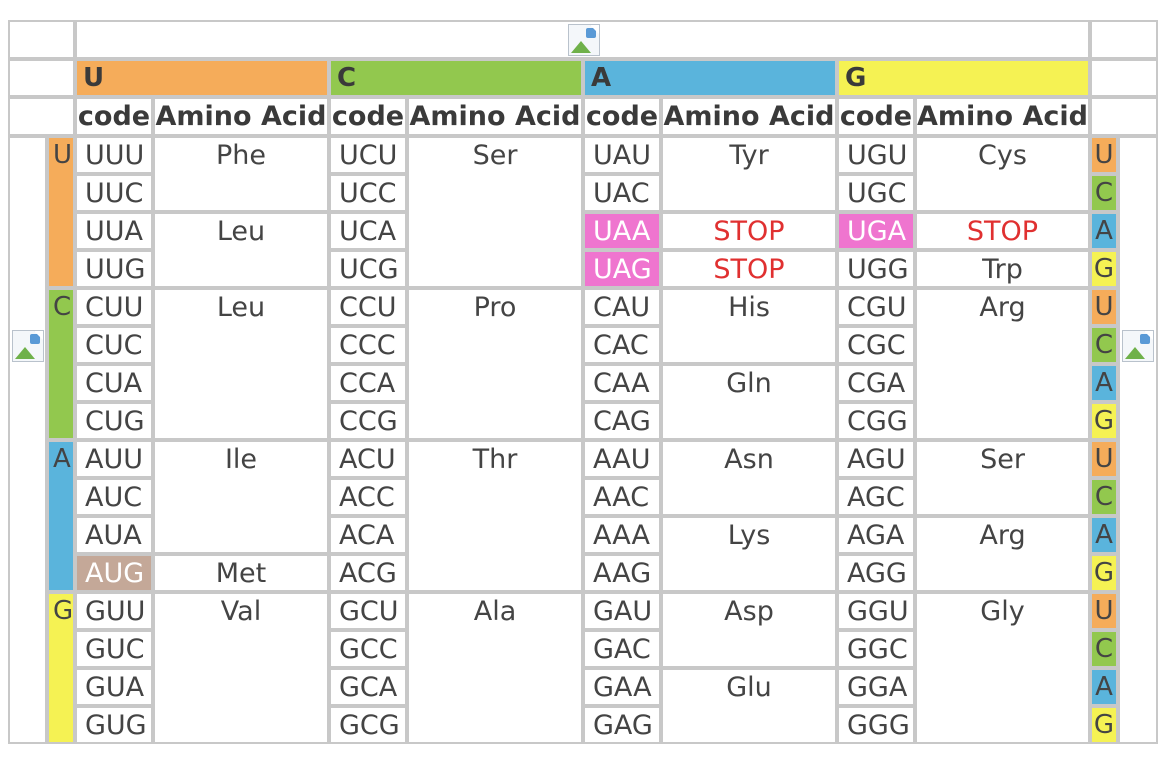 The height and width of the screenshot is (778, 1174). Describe the element at coordinates (114, 193) in the screenshot. I see `codon-cell-text: UUC` at that location.